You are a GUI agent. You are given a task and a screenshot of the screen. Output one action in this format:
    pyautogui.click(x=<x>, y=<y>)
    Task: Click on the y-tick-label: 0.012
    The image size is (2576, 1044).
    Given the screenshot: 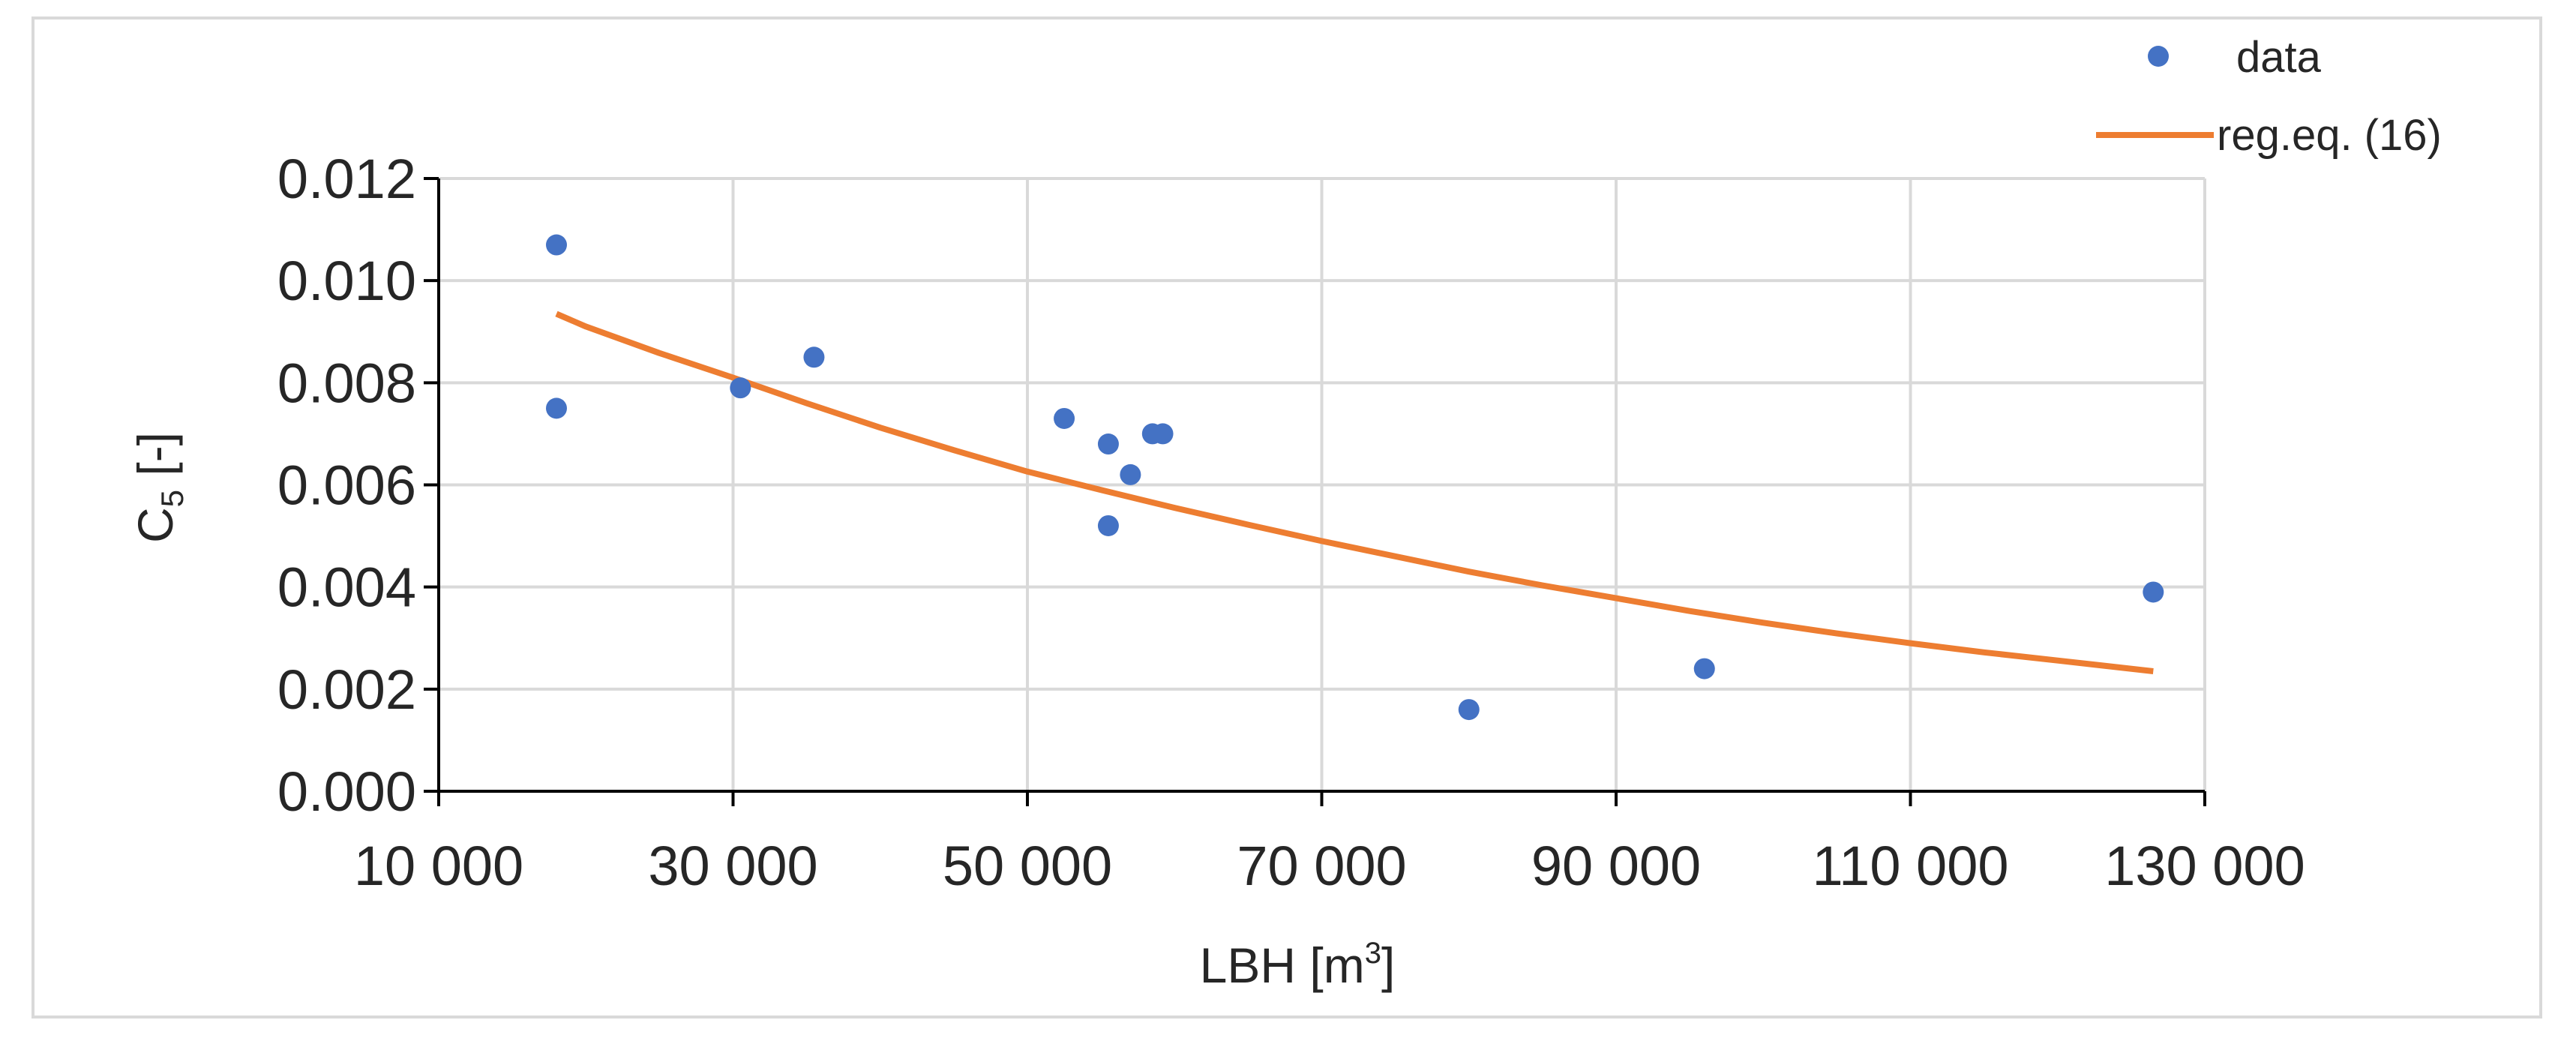 What is the action you would take?
    pyautogui.click(x=346, y=179)
    